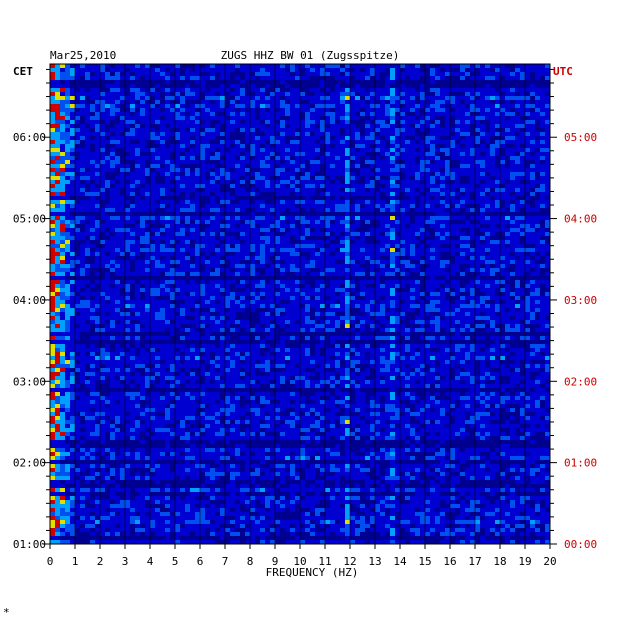  What do you see at coordinates (200, 561) in the screenshot?
I see `x-tick-label: 6` at bounding box center [200, 561].